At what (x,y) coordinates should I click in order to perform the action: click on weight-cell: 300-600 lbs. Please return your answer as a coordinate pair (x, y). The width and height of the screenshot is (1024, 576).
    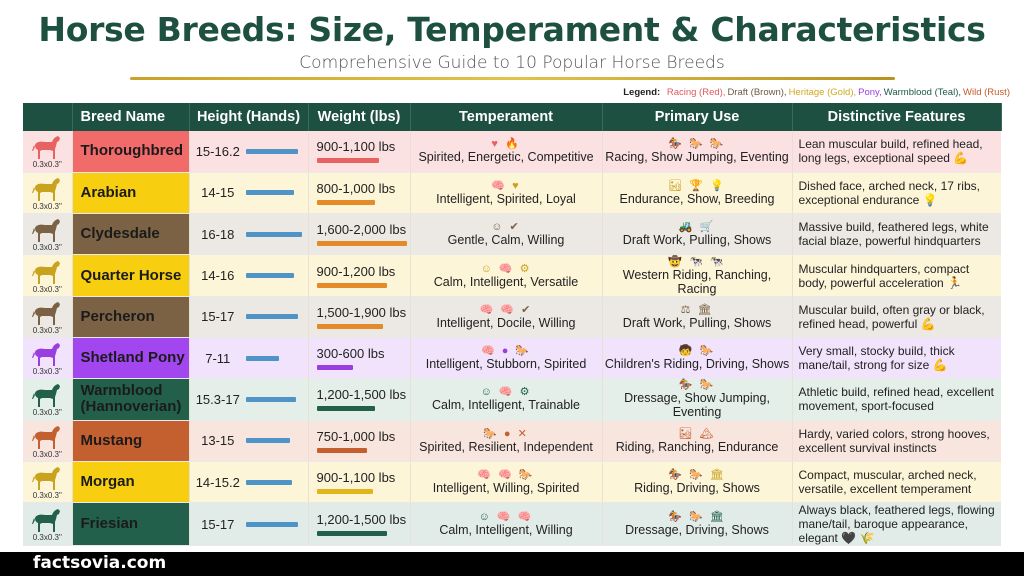
    Looking at the image, I should click on (359, 358).